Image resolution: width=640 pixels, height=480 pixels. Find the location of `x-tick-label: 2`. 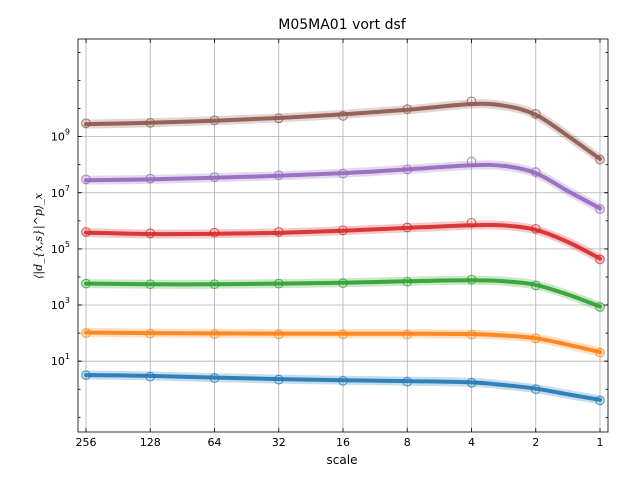

x-tick-label: 2 is located at coordinates (535, 442).